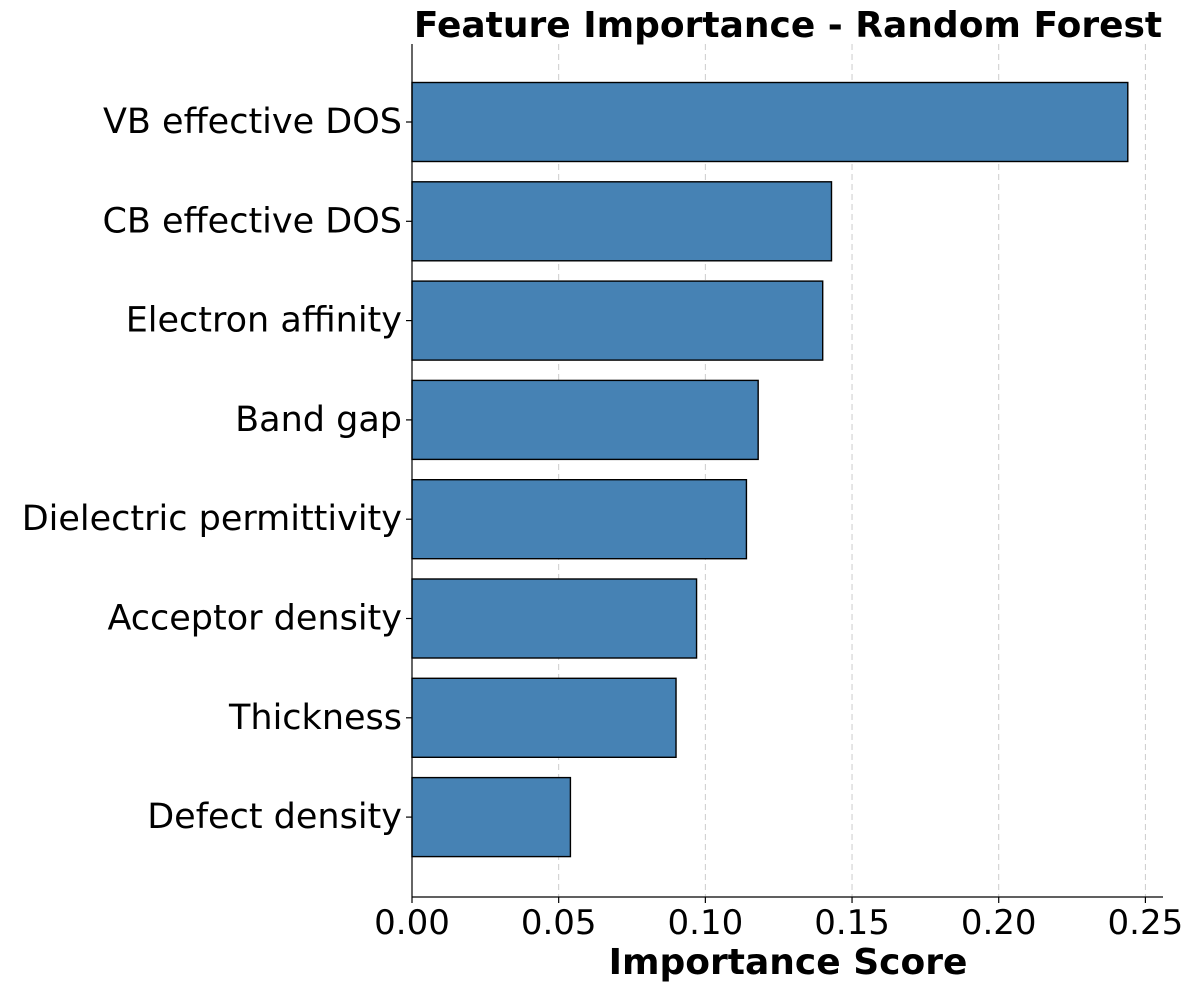 Image resolution: width=1194 pixels, height=989 pixels. What do you see at coordinates (788, 962) in the screenshot?
I see `x-axis-label: Importance Score` at bounding box center [788, 962].